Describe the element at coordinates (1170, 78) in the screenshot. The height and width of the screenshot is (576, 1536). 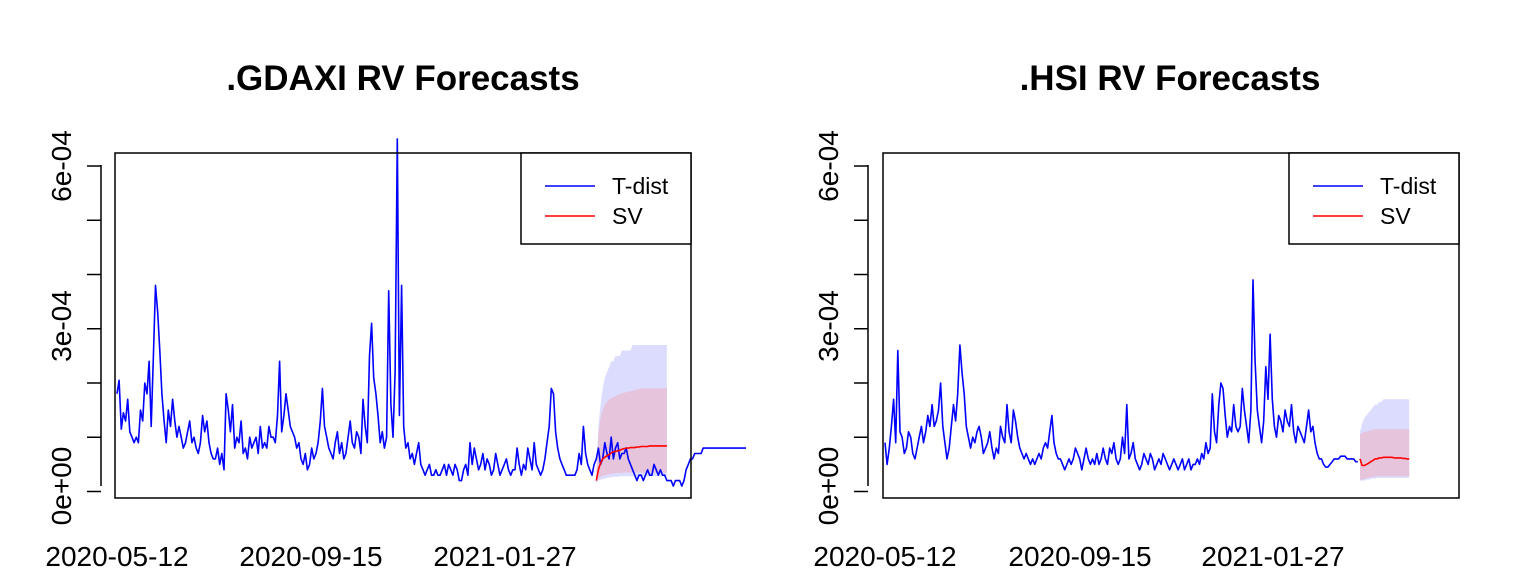
I see `chart-title: .HSI RV Forecasts` at that location.